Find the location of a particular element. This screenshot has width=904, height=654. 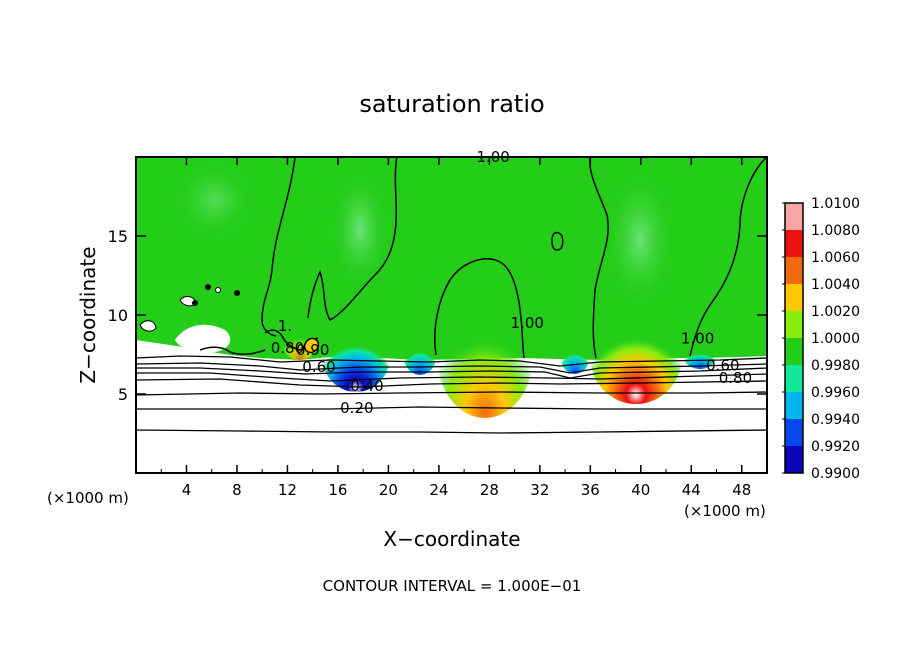

contour-label: 0.90 is located at coordinates (312, 350).